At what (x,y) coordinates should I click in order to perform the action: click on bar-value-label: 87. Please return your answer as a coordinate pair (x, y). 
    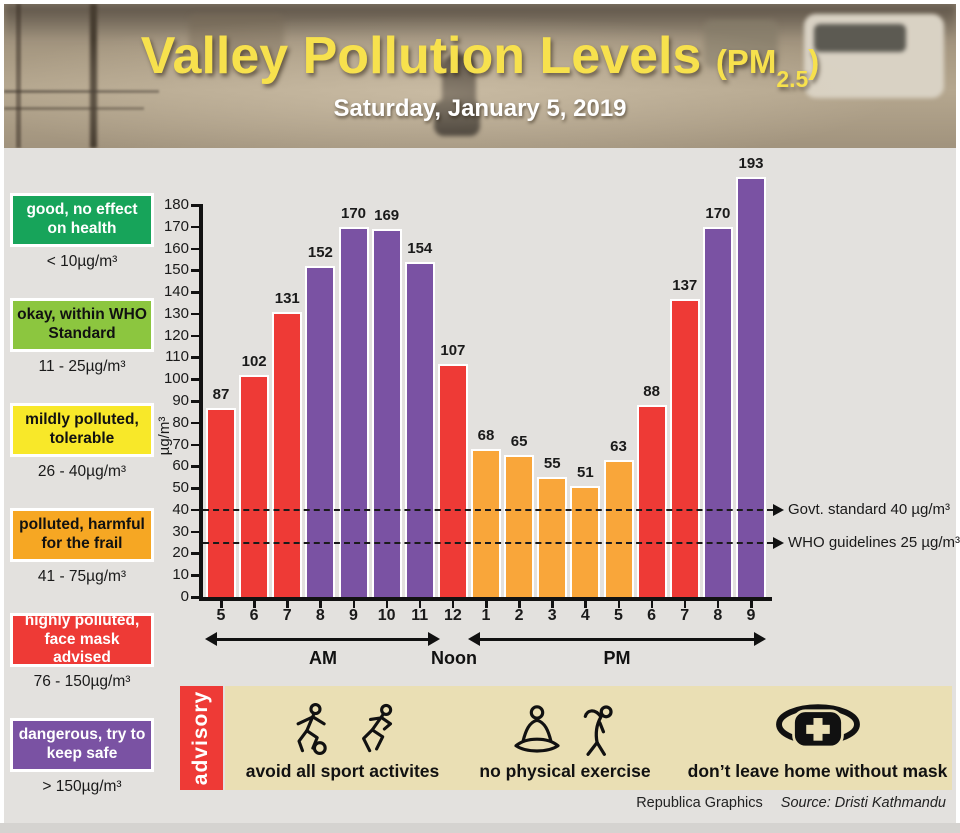
    Looking at the image, I should click on (221, 394).